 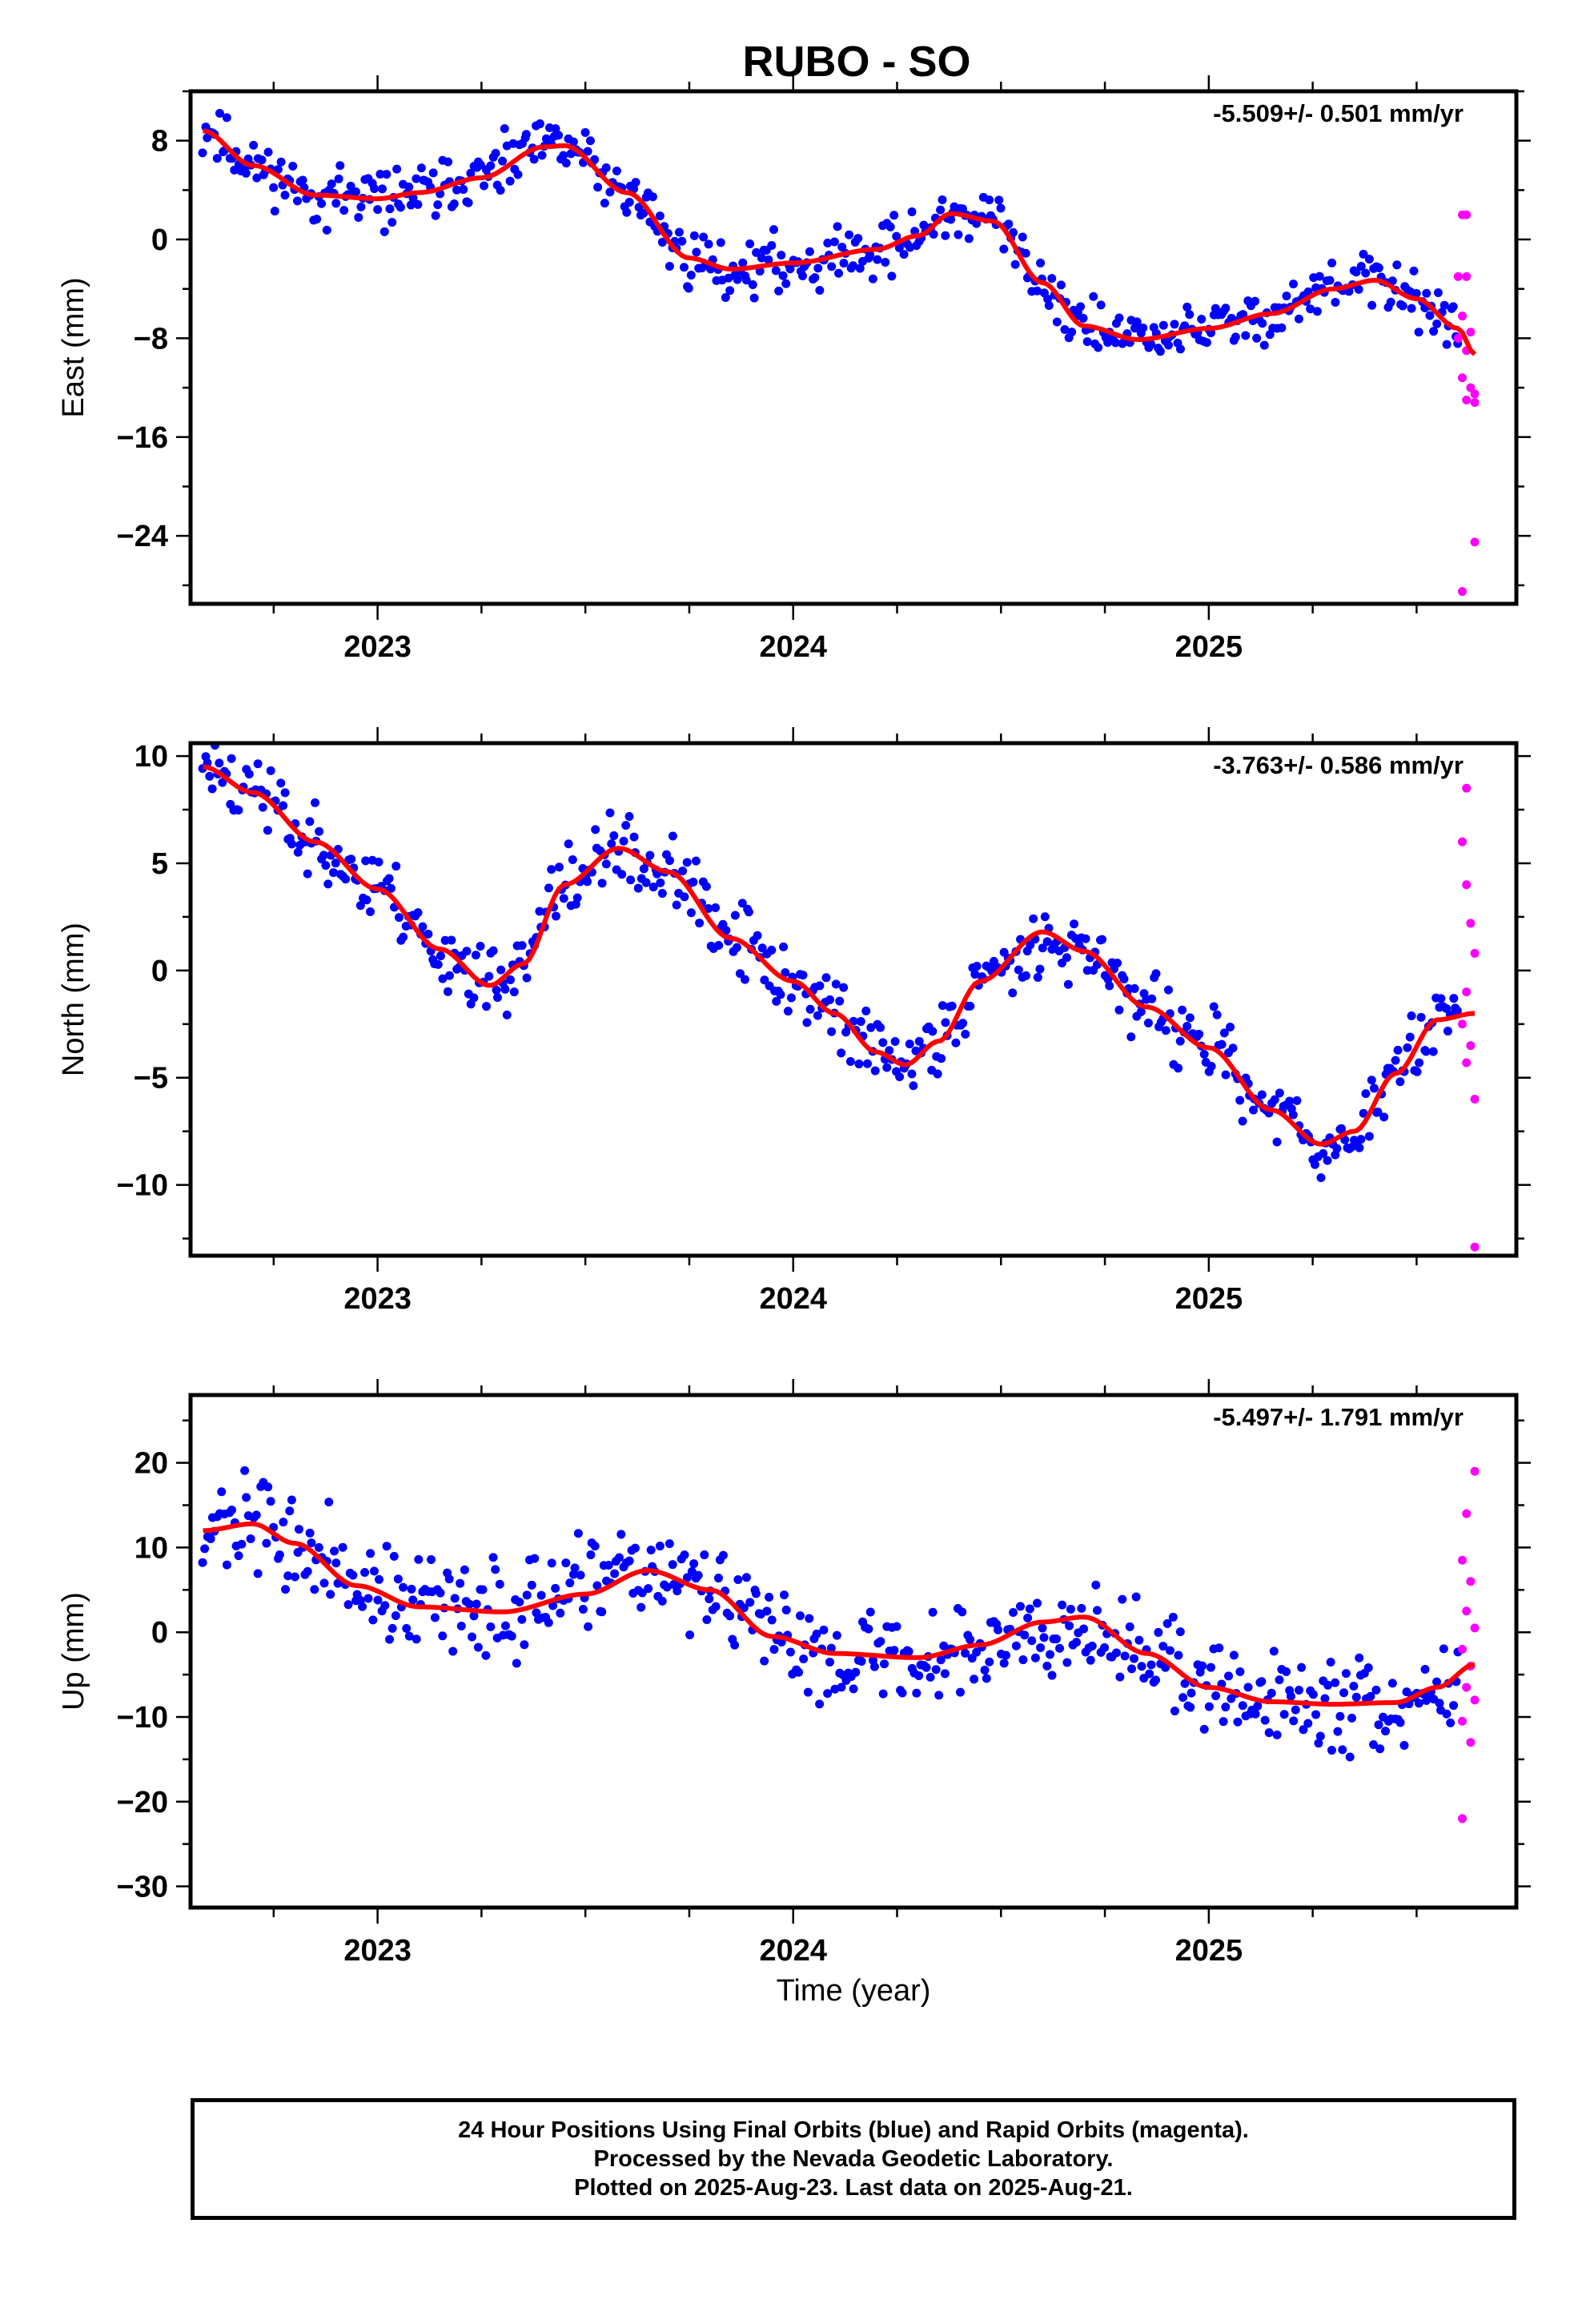 What do you see at coordinates (74, 1651) in the screenshot?
I see `y-axis-label: Up (mm)` at bounding box center [74, 1651].